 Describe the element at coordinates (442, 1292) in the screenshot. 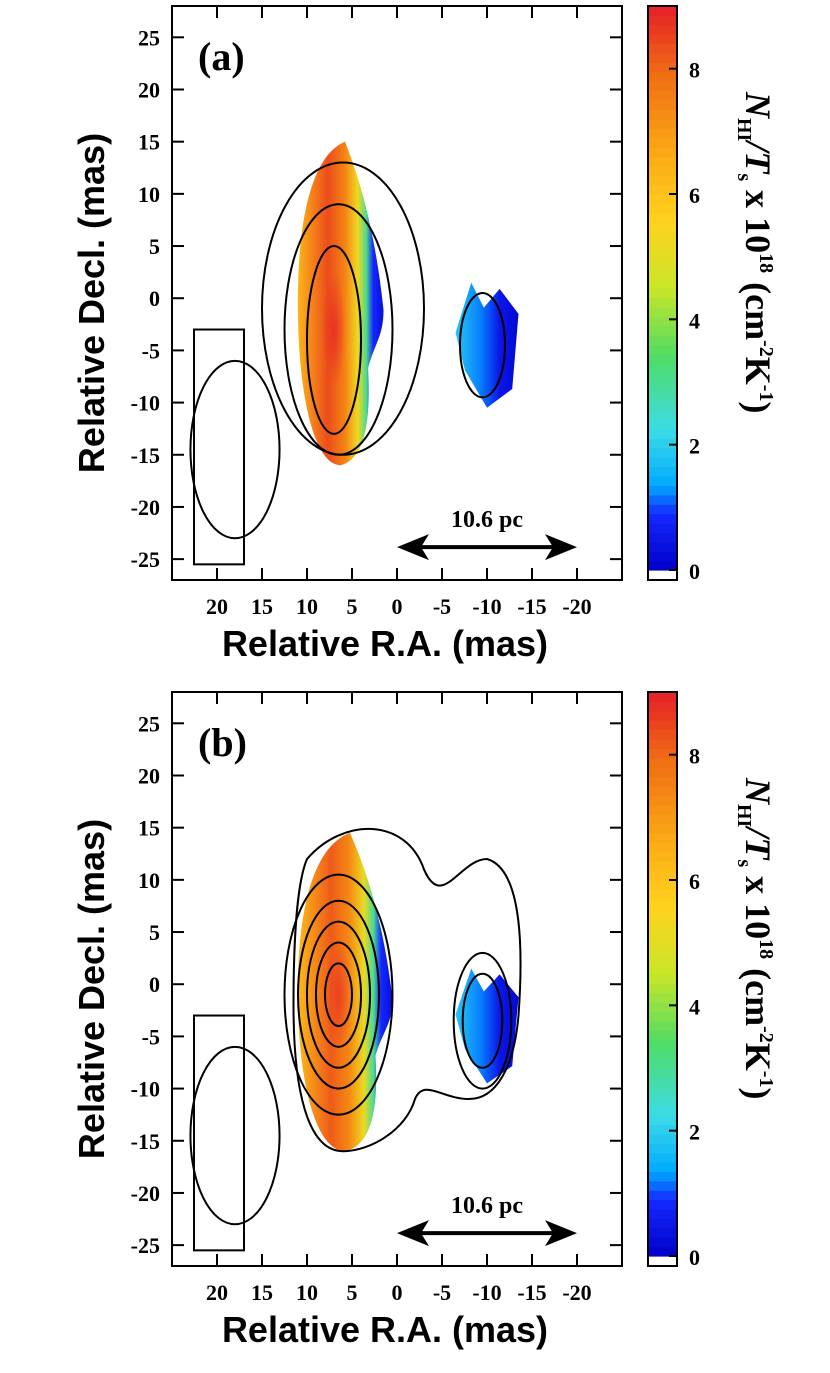

I see `x-tick-label: -5` at that location.